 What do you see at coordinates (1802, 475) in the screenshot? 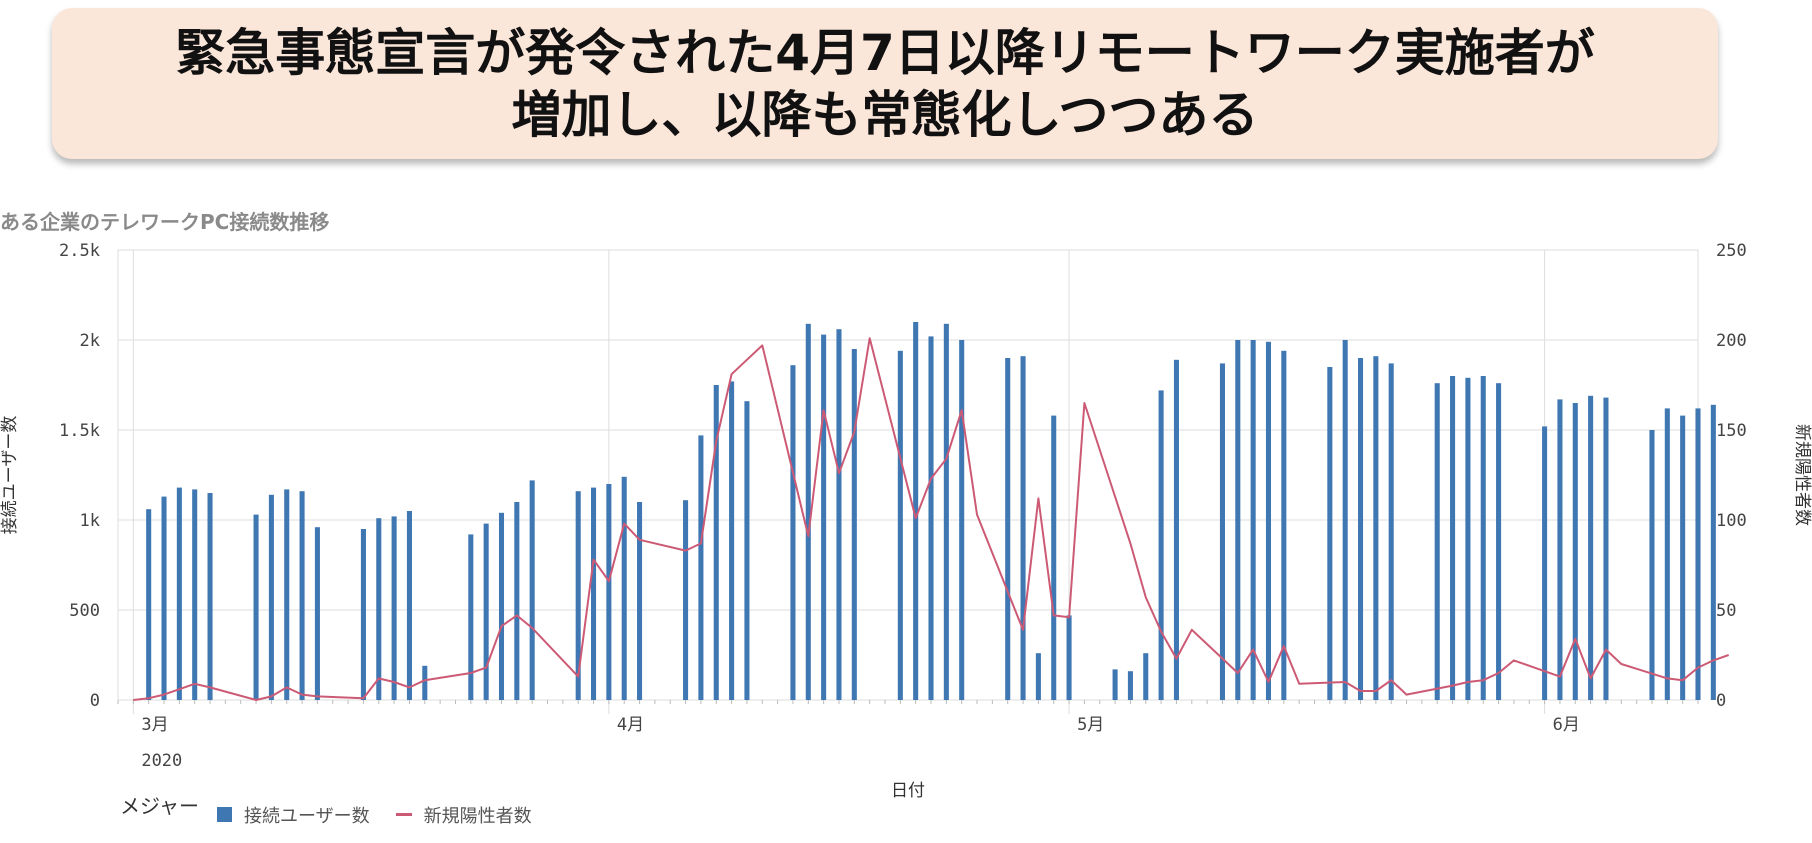
I see `y-axis-label-right: 新規陽性者数` at bounding box center [1802, 475].